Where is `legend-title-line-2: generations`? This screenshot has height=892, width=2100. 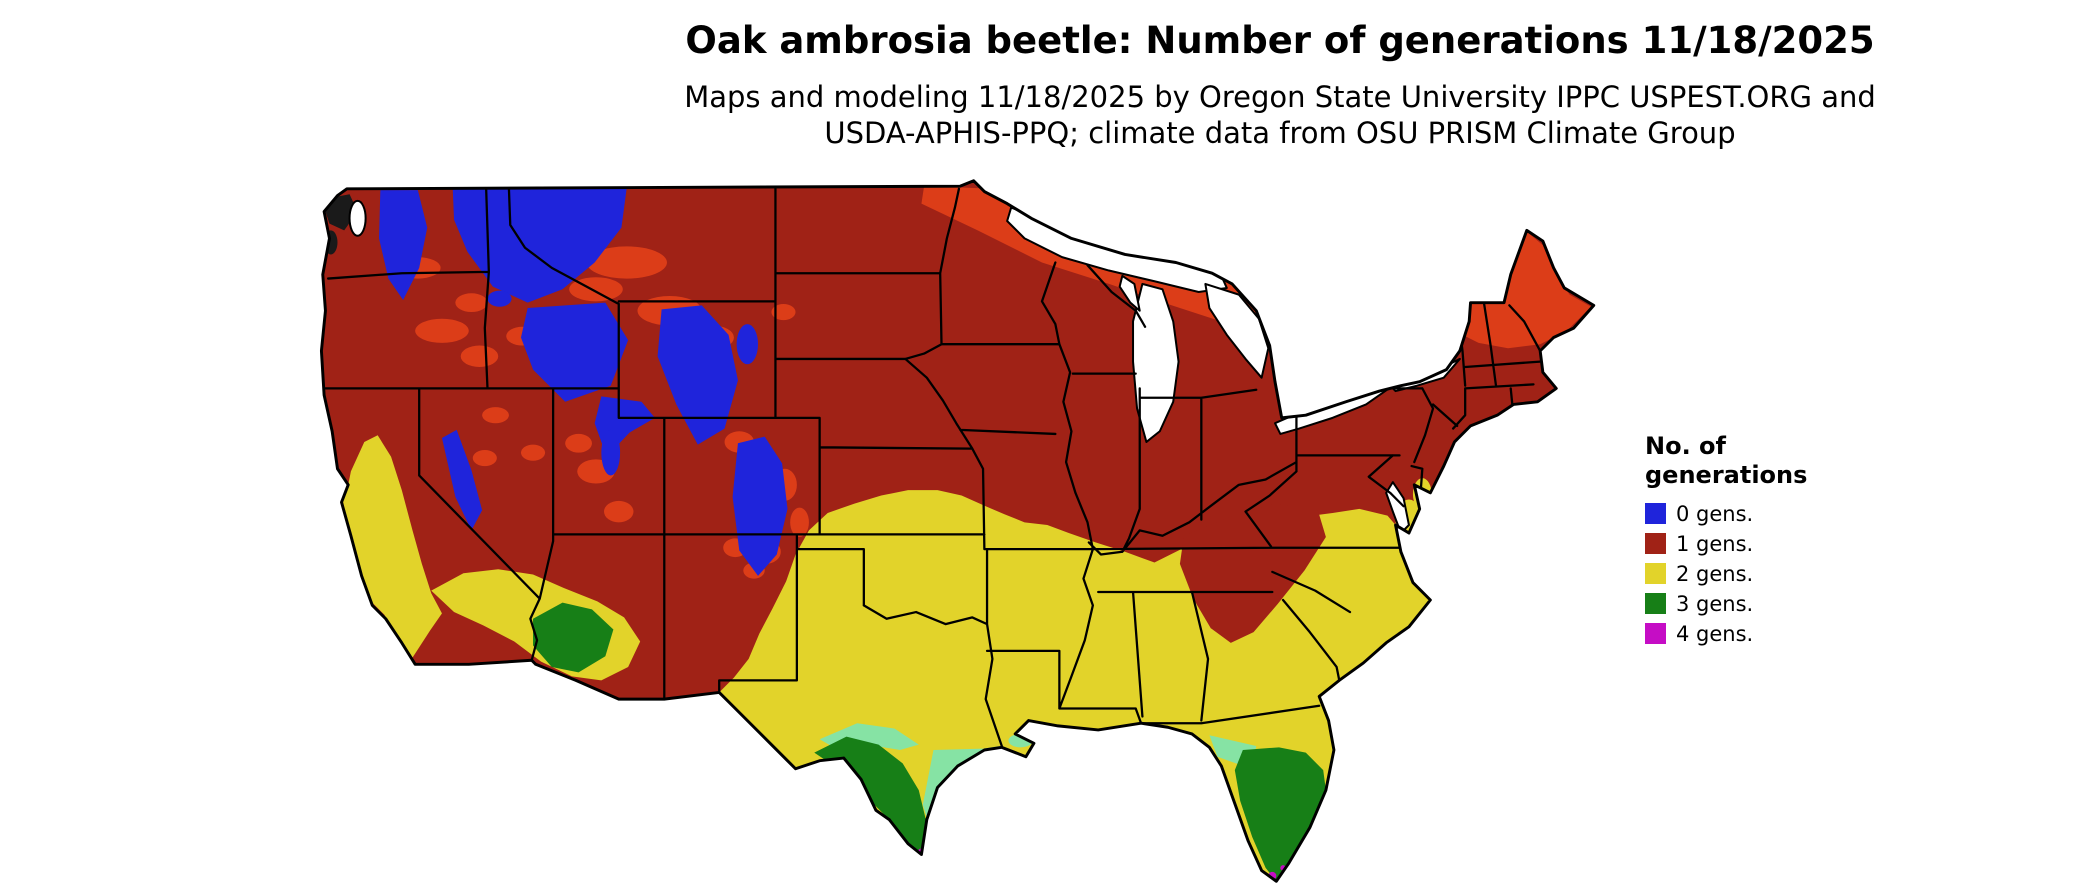 legend-title-line-2: generations is located at coordinates (1726, 474).